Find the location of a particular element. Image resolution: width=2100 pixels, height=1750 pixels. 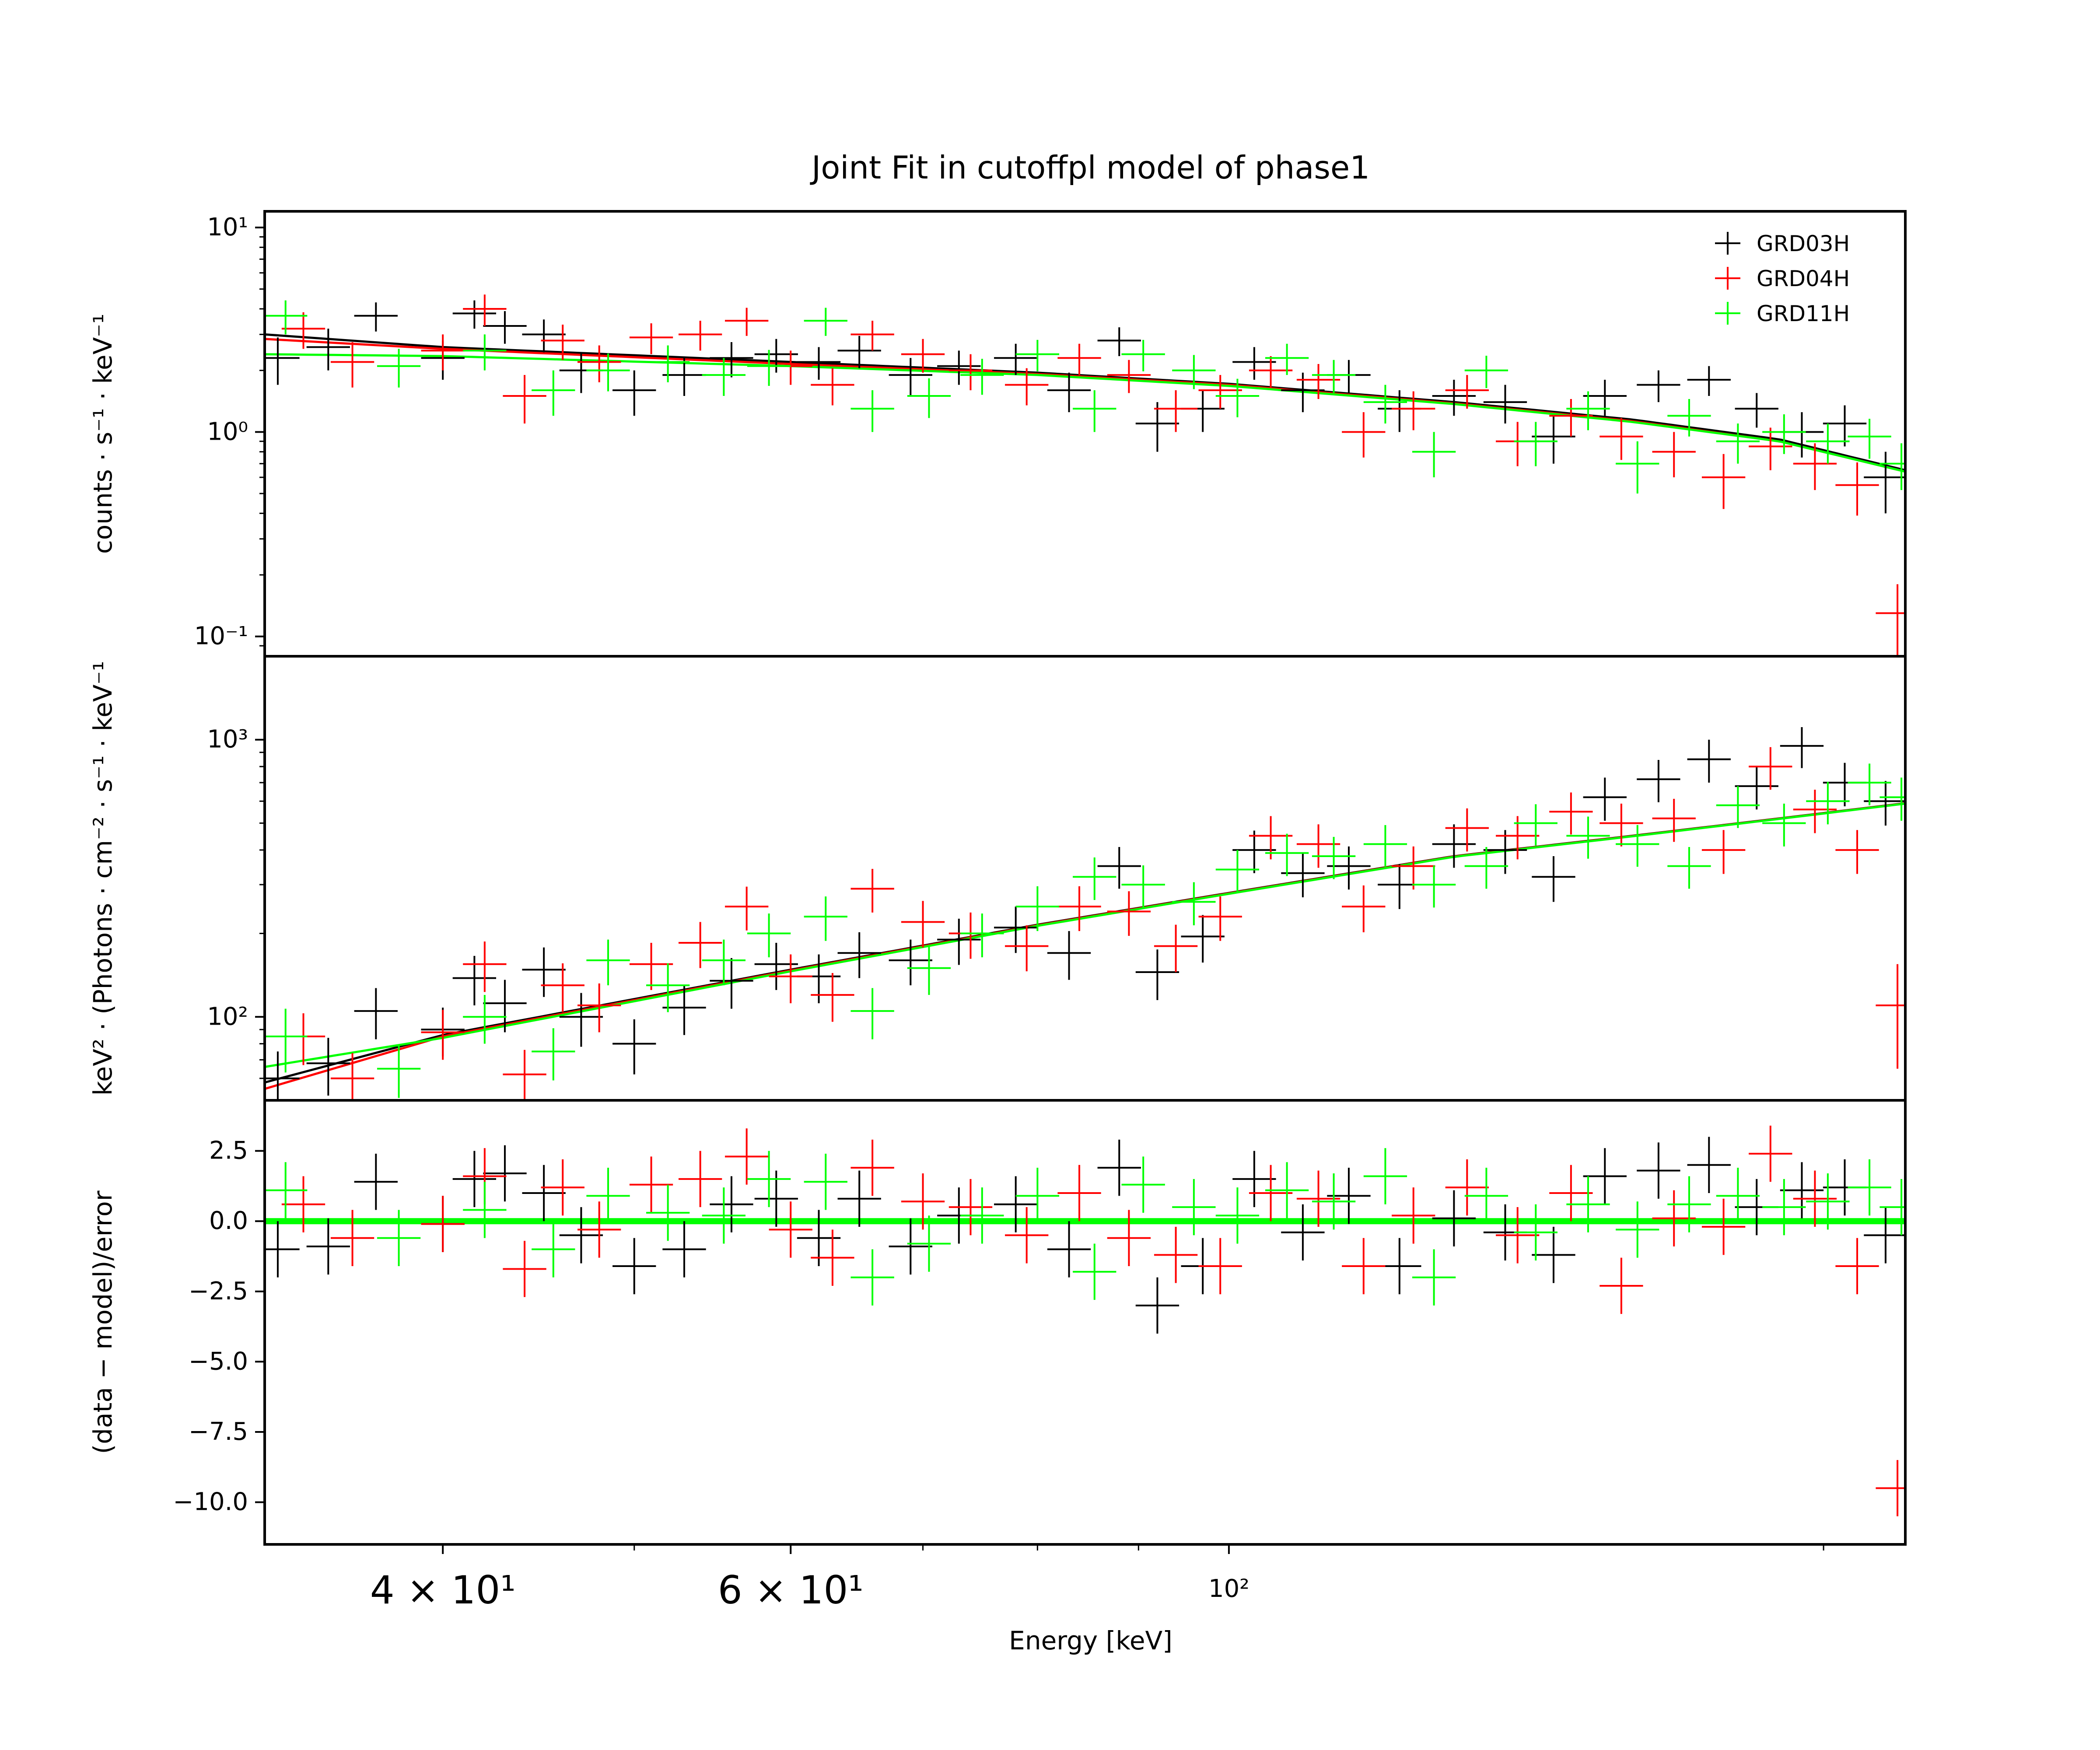

y-axis-label: counts · s⁻¹ · keV⁻¹ is located at coordinates (103, 434).